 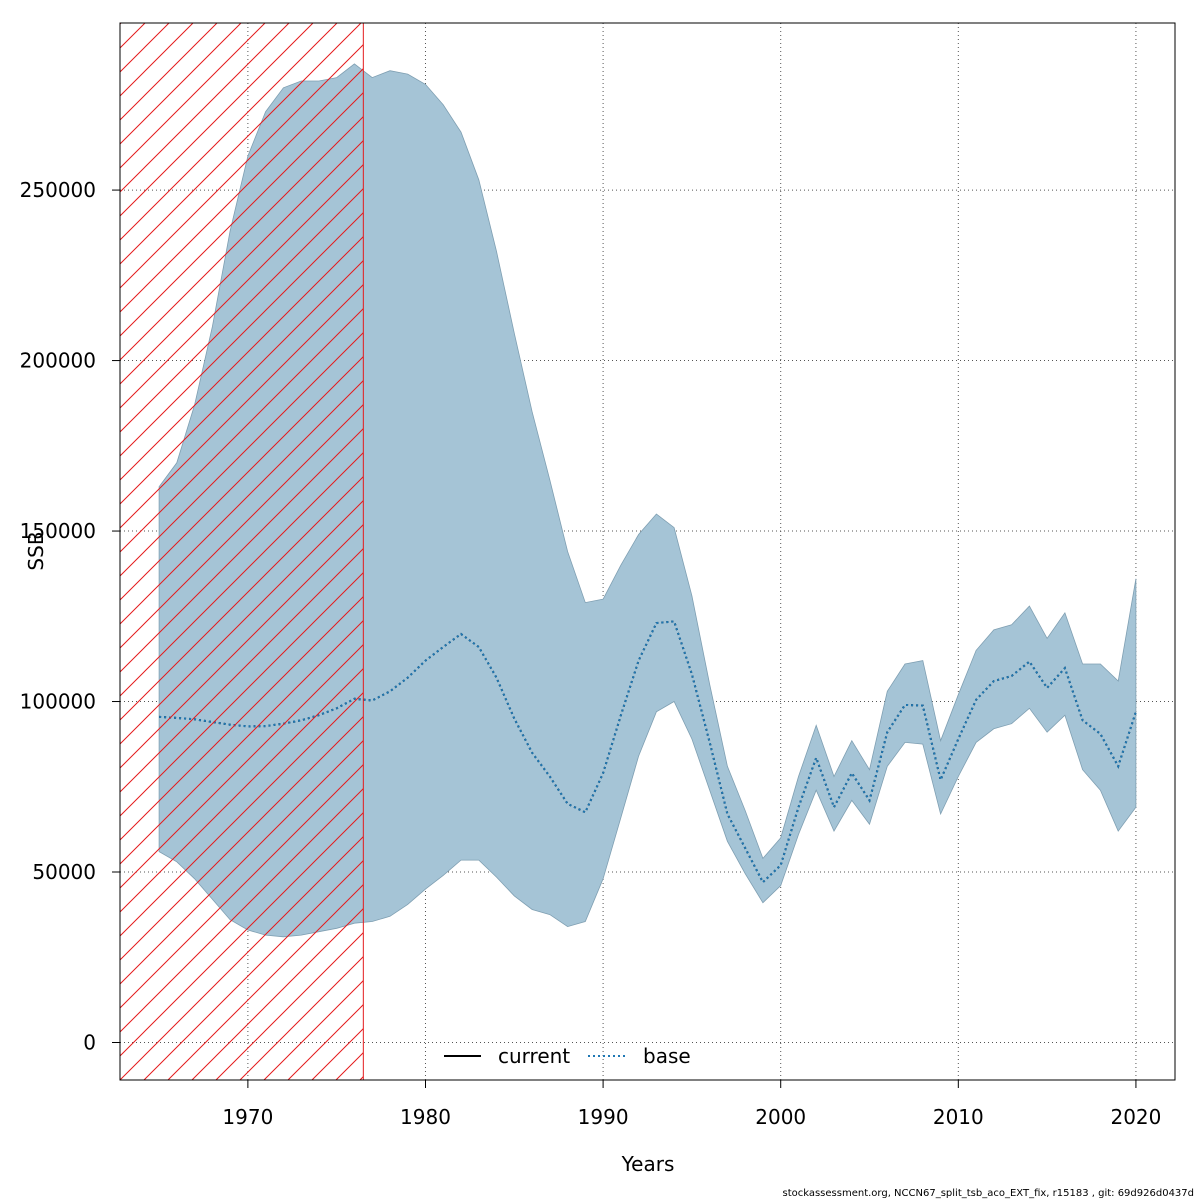 I want to click on x-tick-label-4: 2010, so click(x=958, y=1117).